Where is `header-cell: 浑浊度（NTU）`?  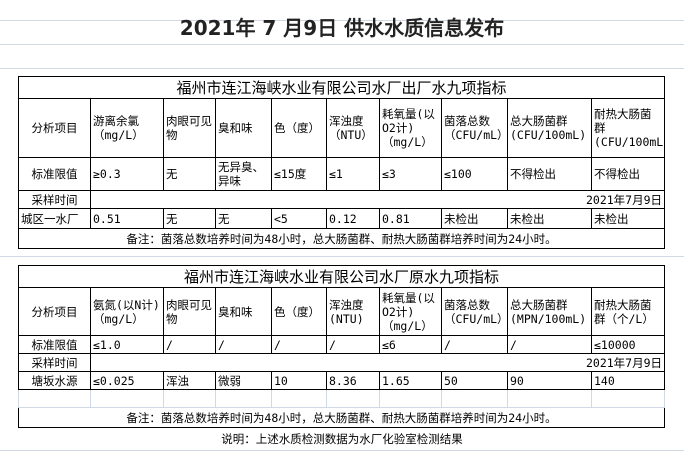
header-cell: 浑浊度（NTU） is located at coordinates (353, 128).